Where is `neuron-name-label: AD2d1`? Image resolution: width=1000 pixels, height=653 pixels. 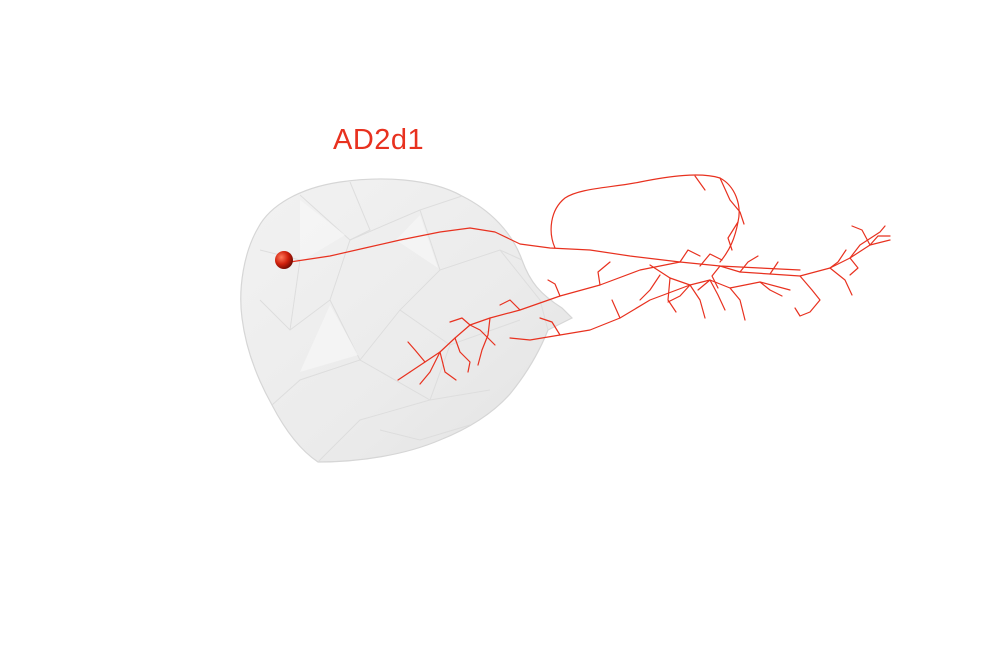
neuron-name-label: AD2d1 is located at coordinates (379, 140).